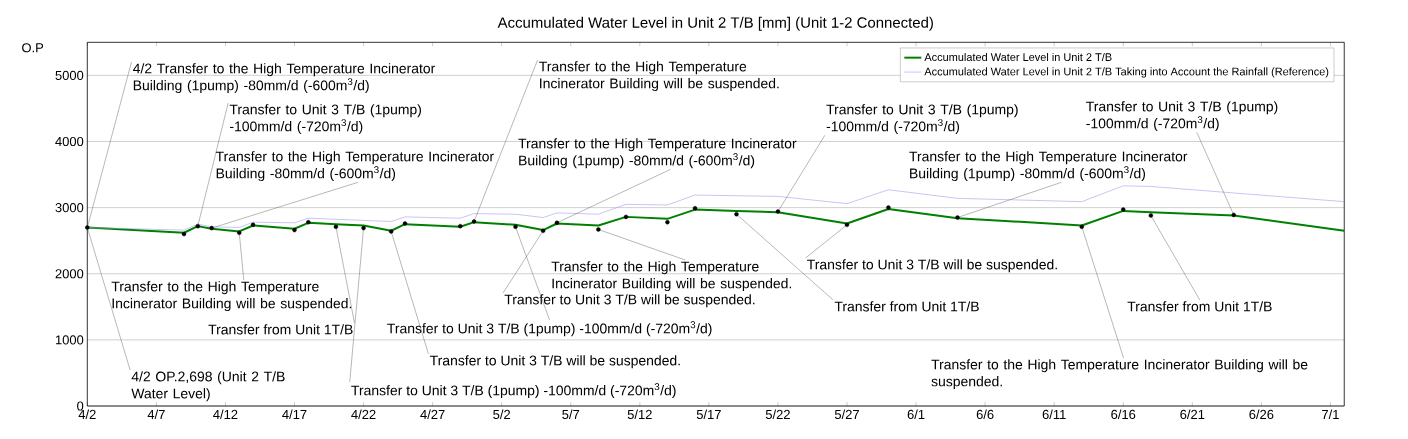  What do you see at coordinates (208, 386) in the screenshot?
I see `annotation: 4/2 OP.2,698 (Unit 2 T/B Water Level)` at bounding box center [208, 386].